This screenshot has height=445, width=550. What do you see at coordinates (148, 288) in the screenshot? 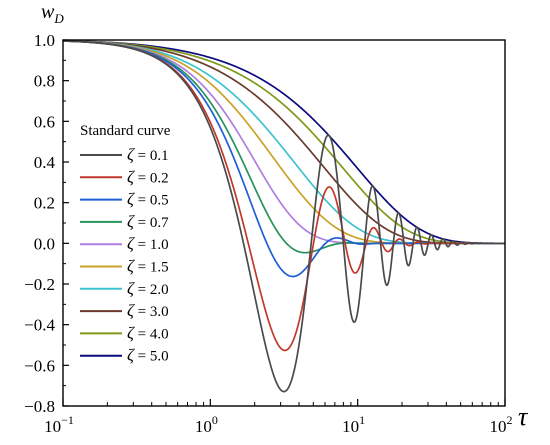
I see `legend-entry-label: ζ = 2.0` at bounding box center [148, 288].